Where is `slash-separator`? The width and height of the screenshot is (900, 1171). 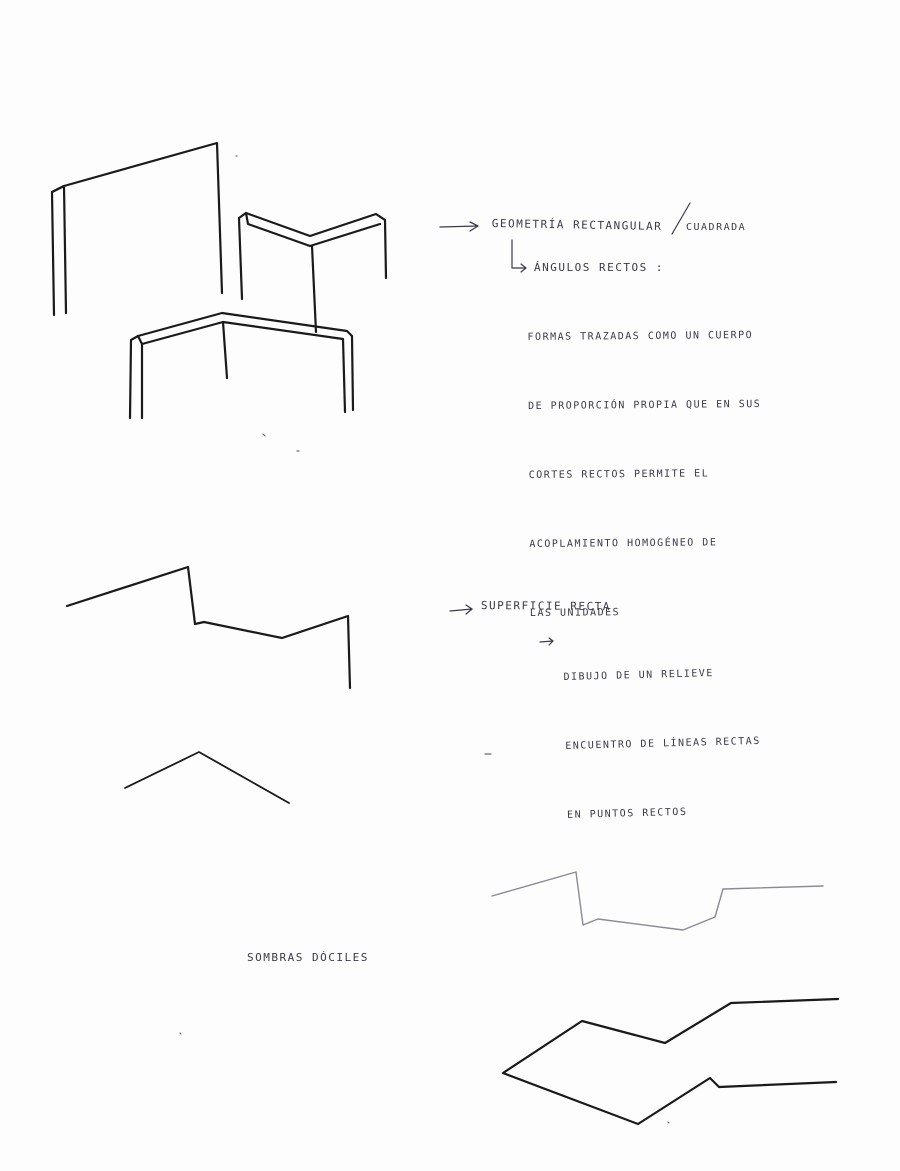 slash-separator is located at coordinates (681, 218).